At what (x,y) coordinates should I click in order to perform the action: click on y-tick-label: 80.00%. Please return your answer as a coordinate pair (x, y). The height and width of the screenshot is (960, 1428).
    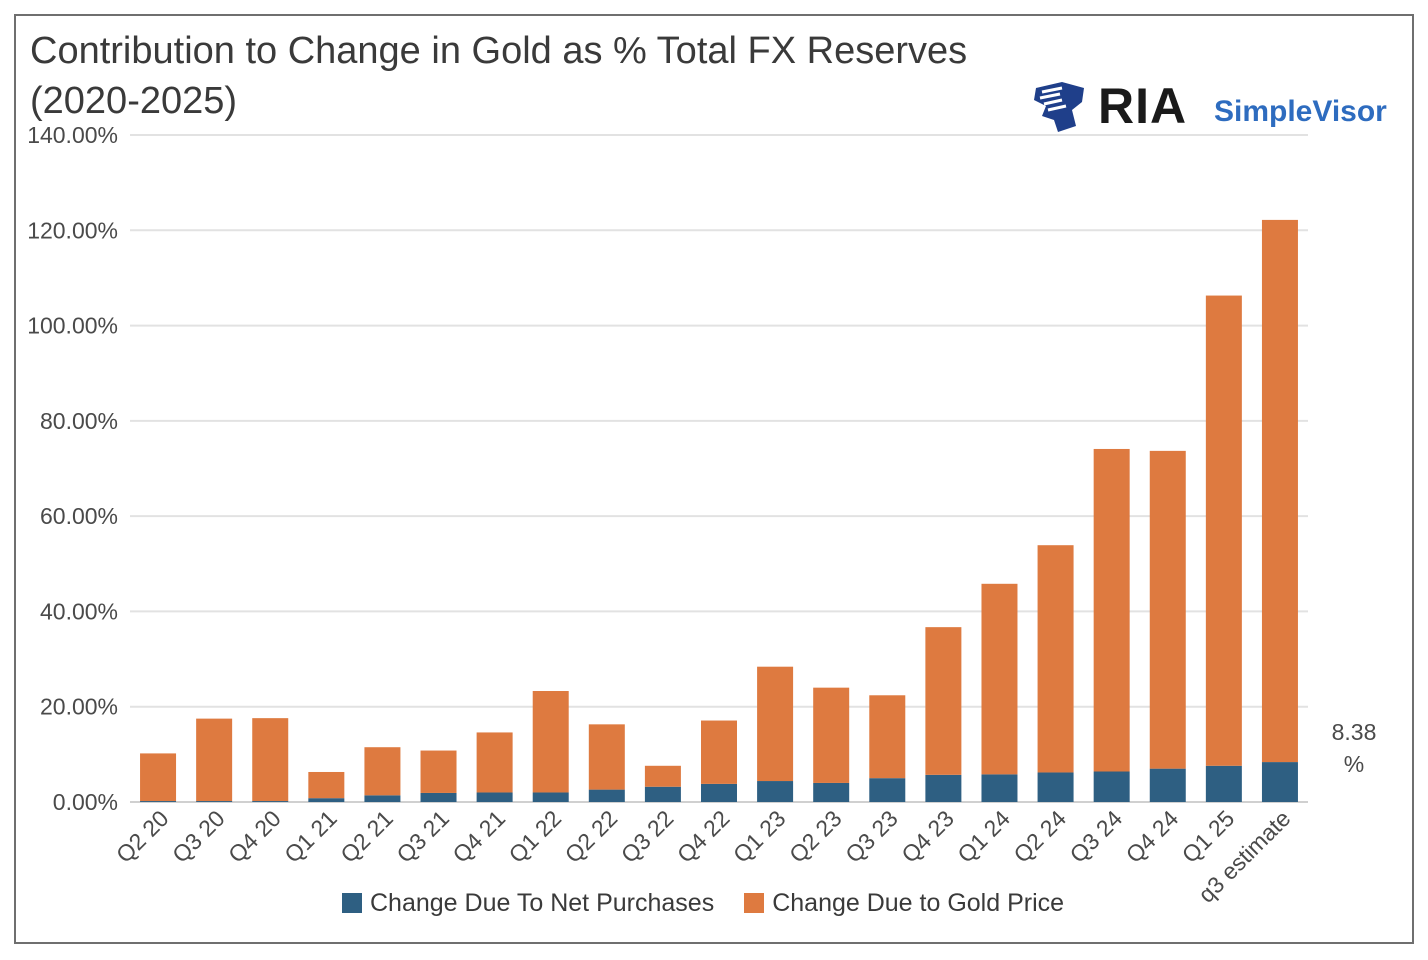
    Looking at the image, I should click on (79, 421).